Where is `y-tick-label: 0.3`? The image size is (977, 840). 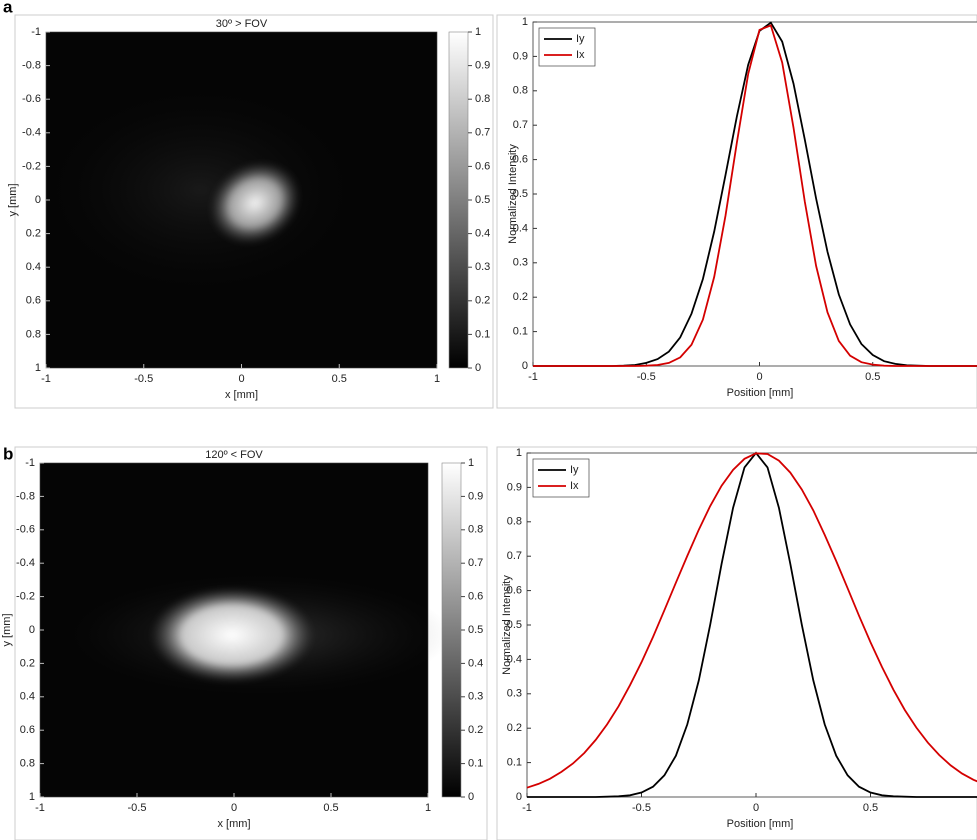 y-tick-label: 0.3 is located at coordinates (520, 263).